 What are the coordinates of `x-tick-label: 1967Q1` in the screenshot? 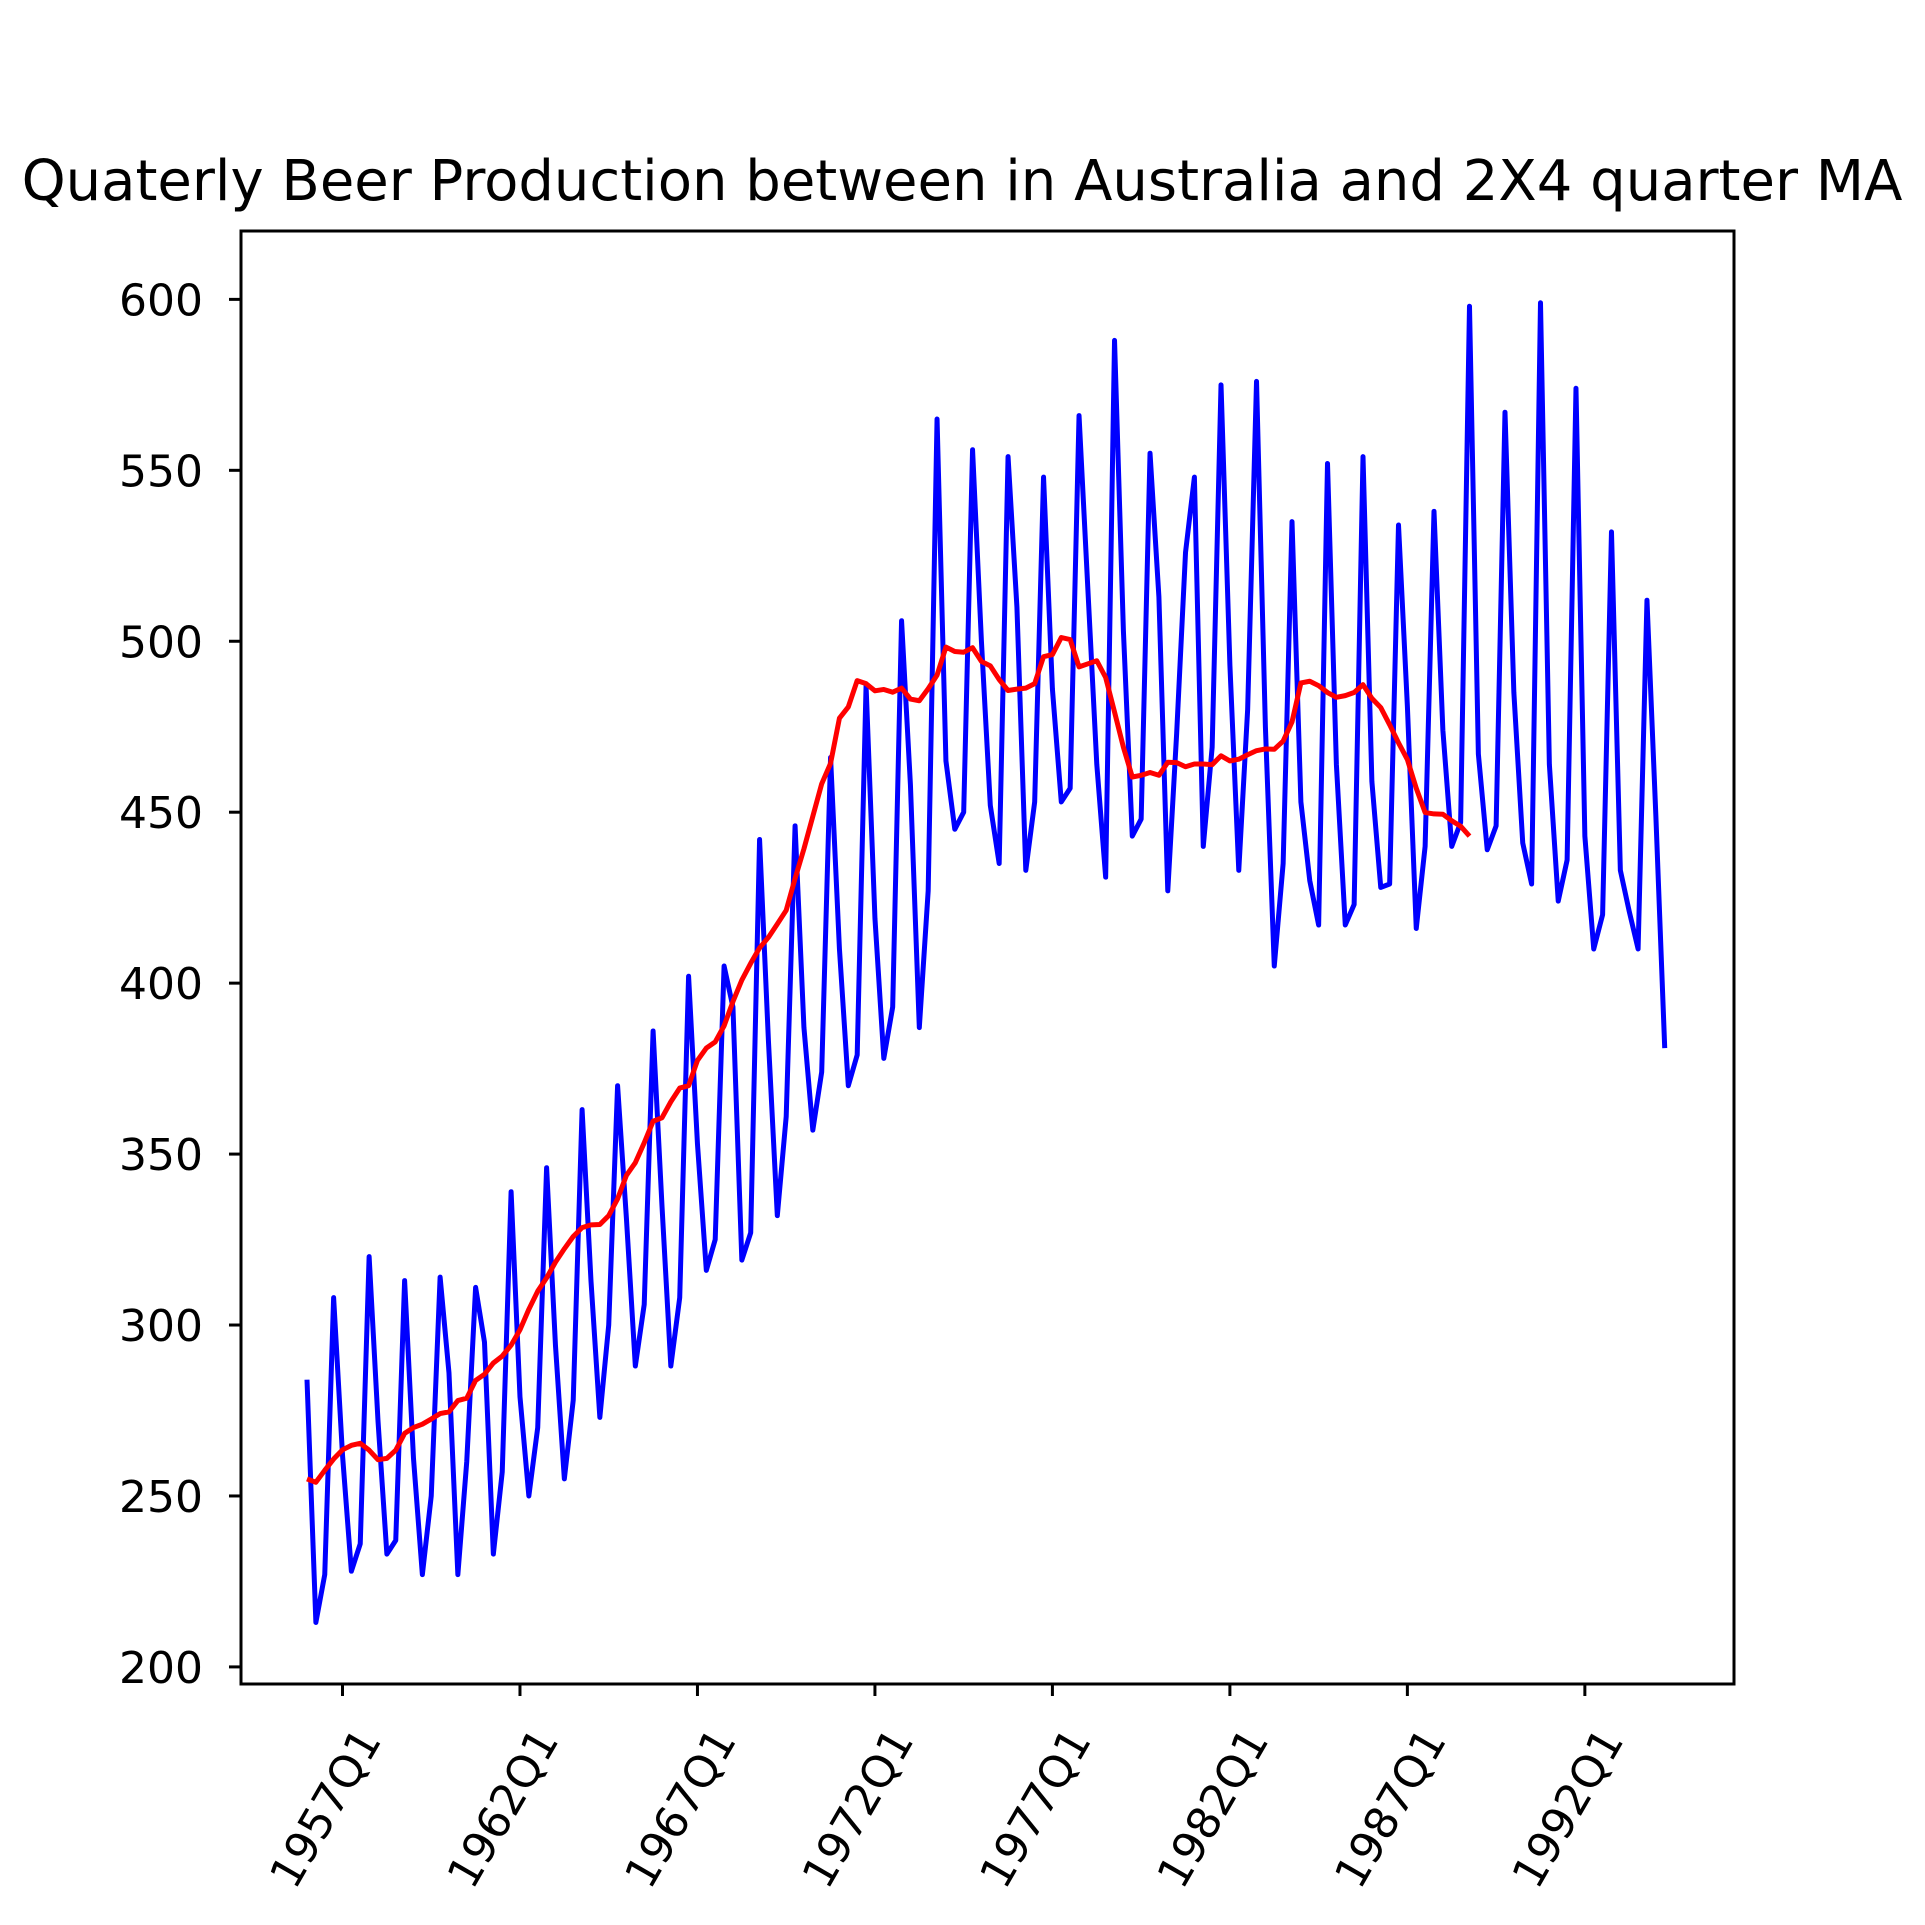 It's located at (680, 1808).